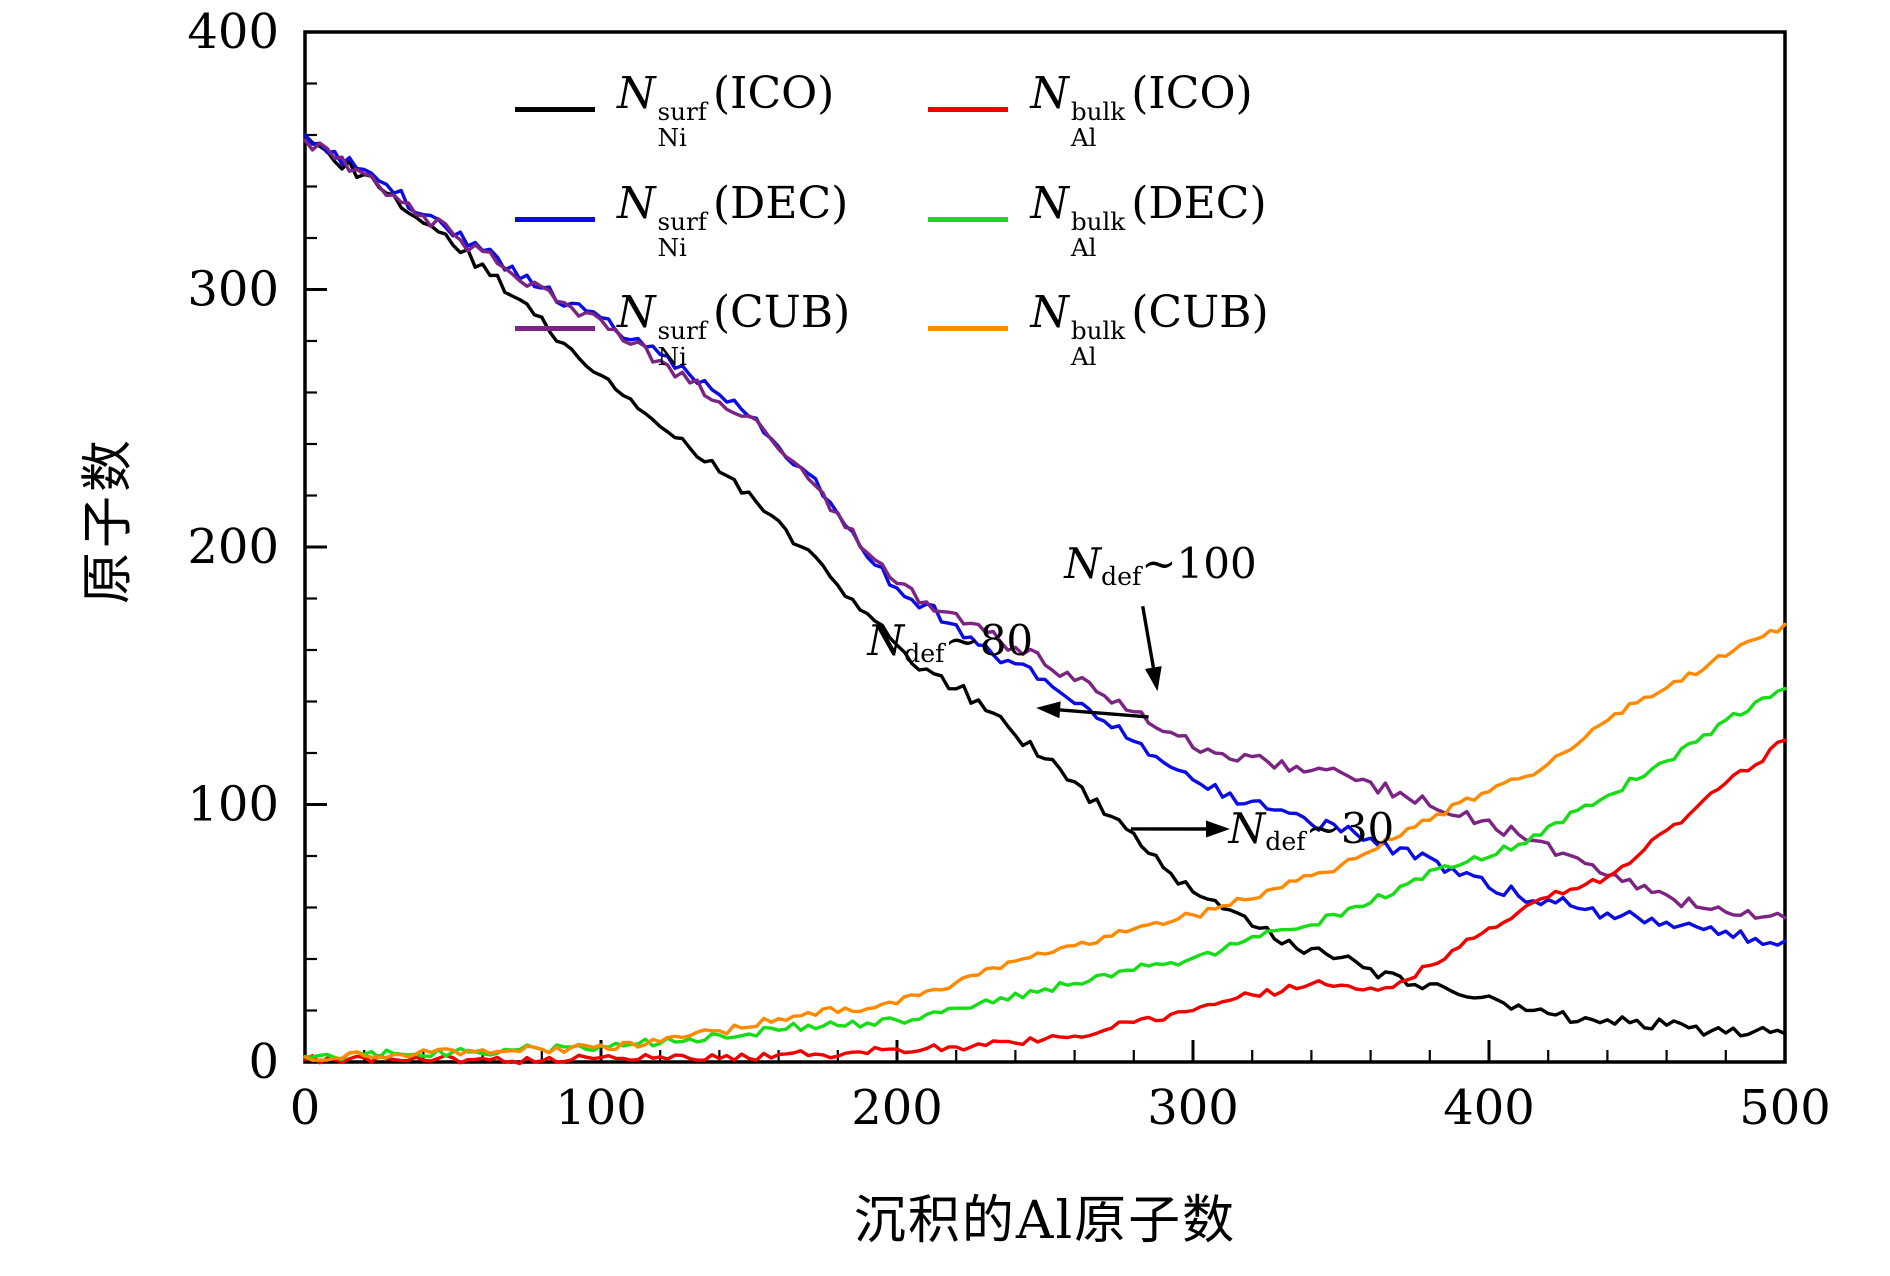  I want to click on annotation-label: Ndef~30, so click(1311, 830).